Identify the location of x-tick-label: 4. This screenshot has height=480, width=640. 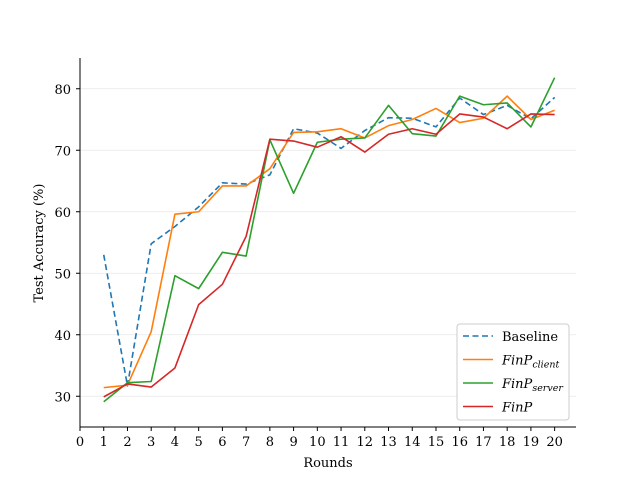
(175, 442).